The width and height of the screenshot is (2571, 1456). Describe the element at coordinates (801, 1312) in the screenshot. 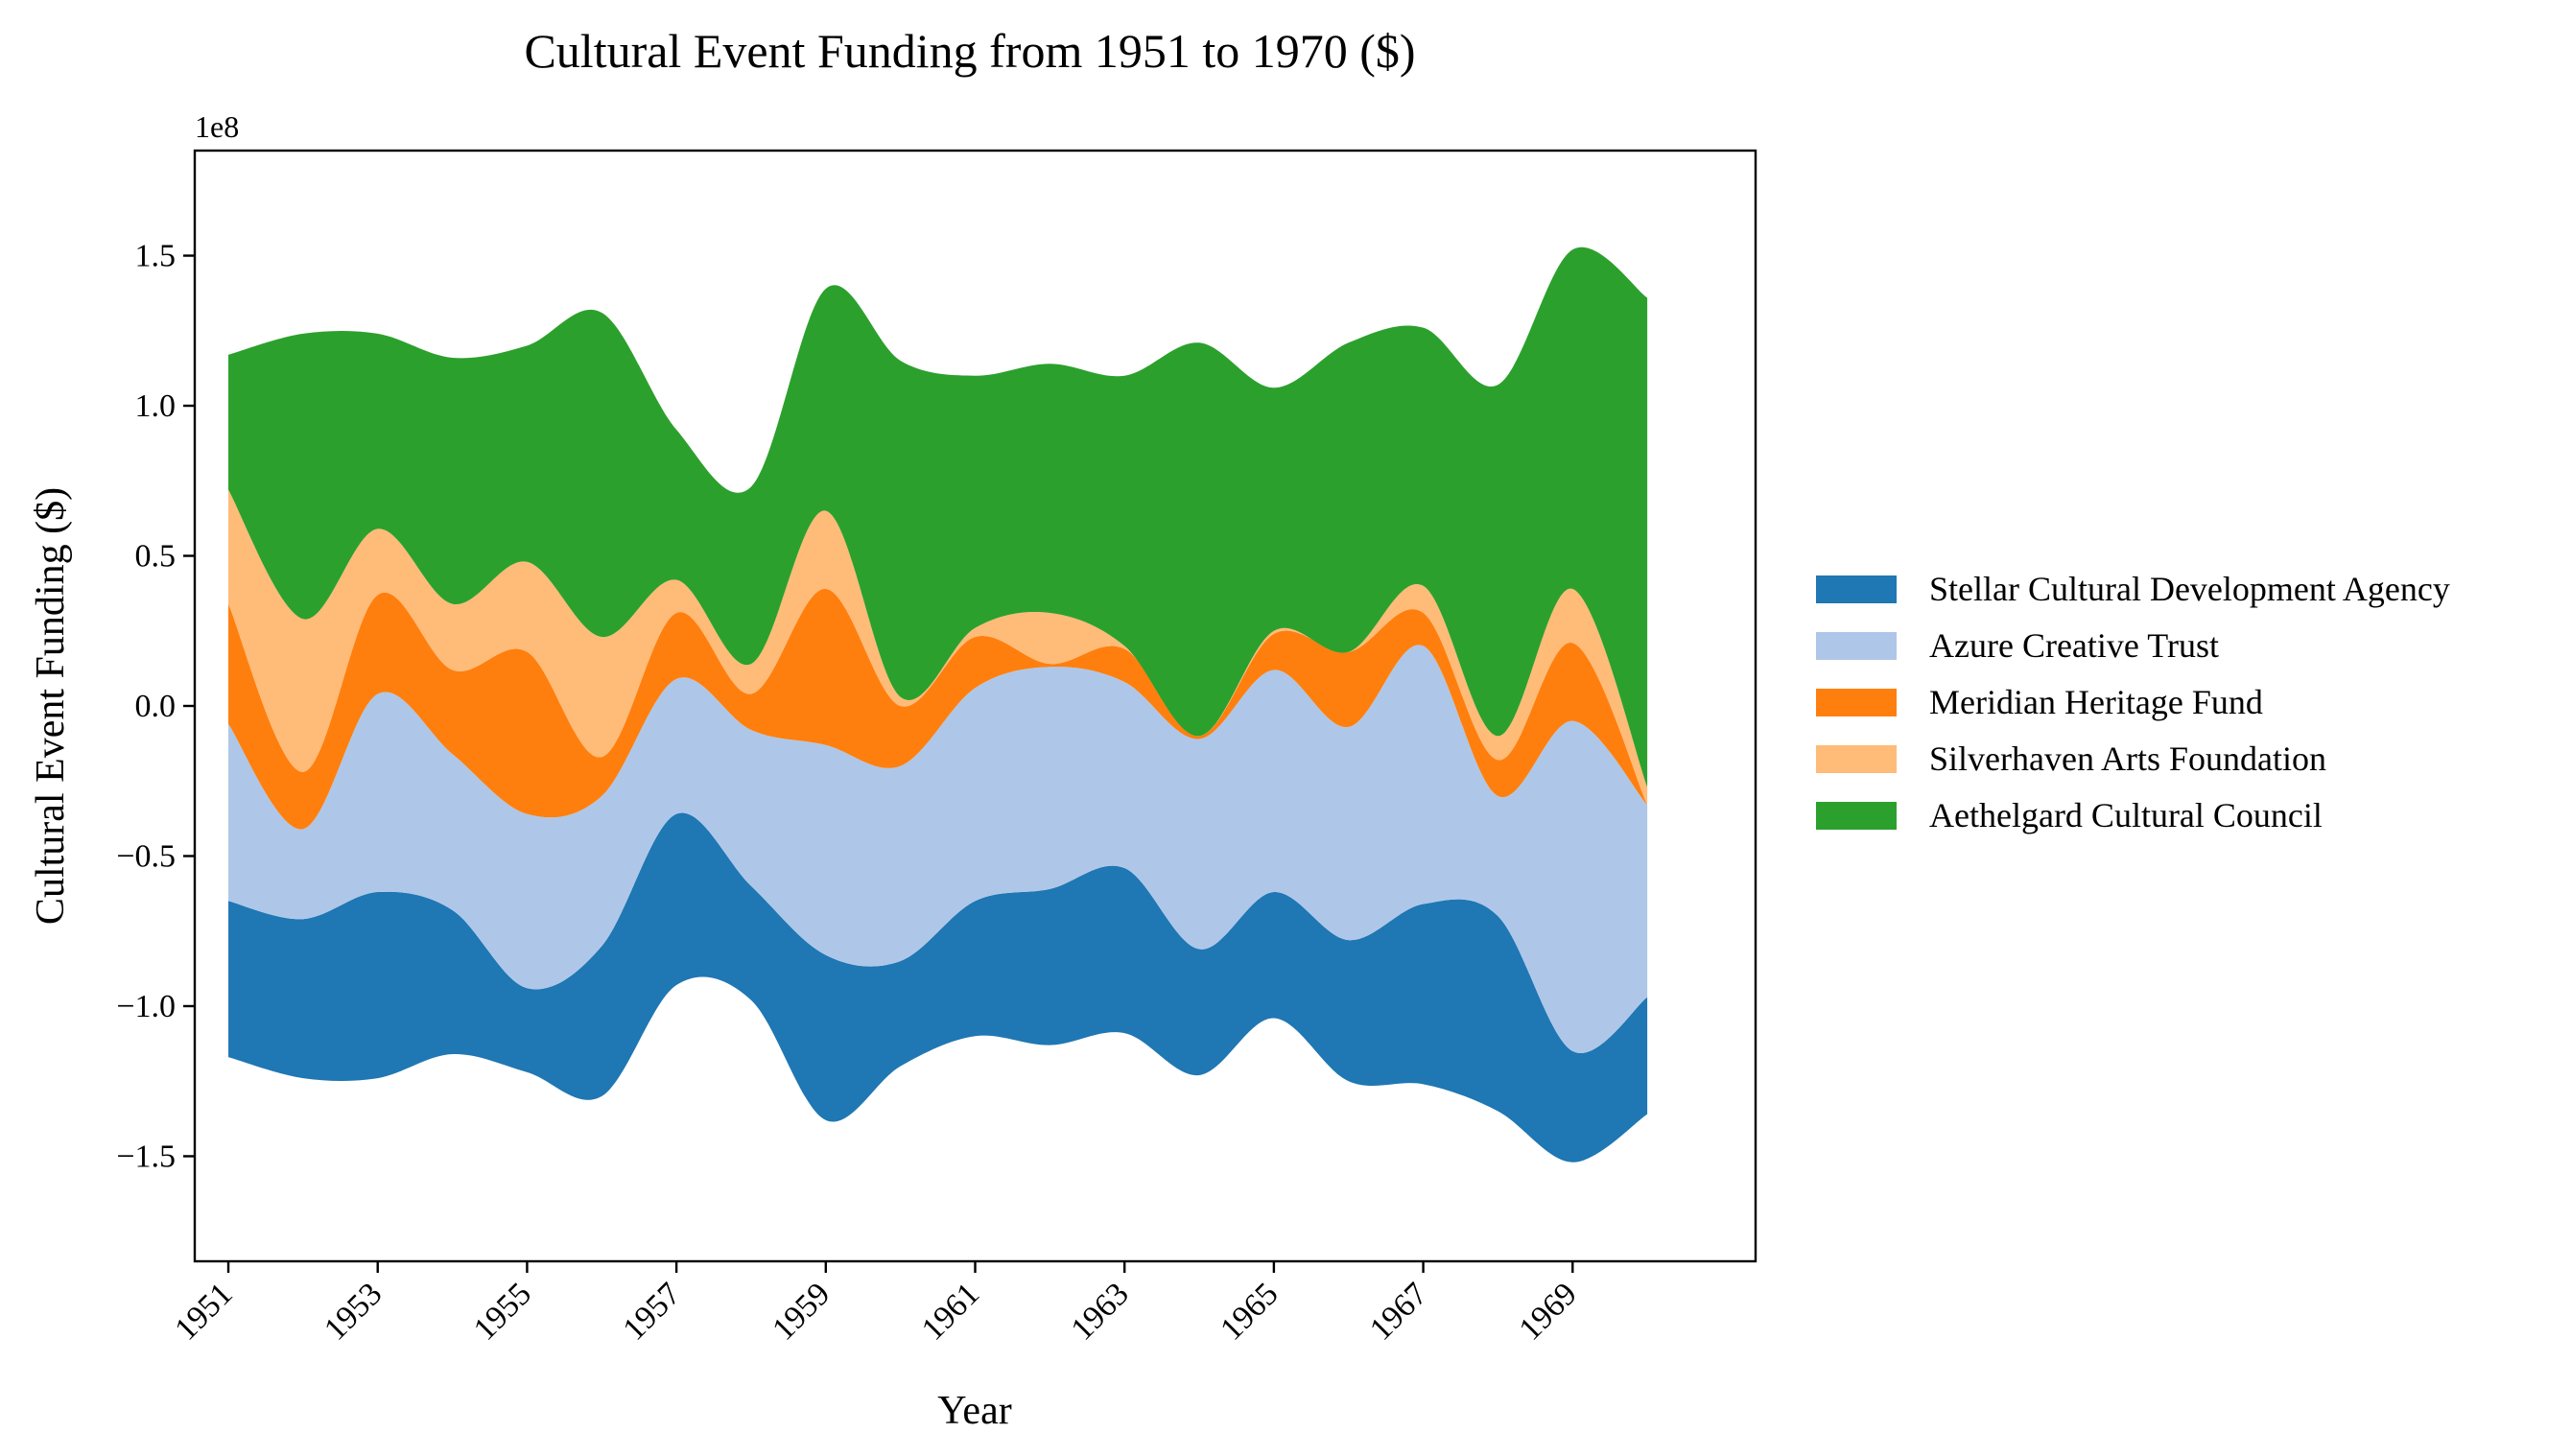

I see `x-tick-label: 1959` at that location.